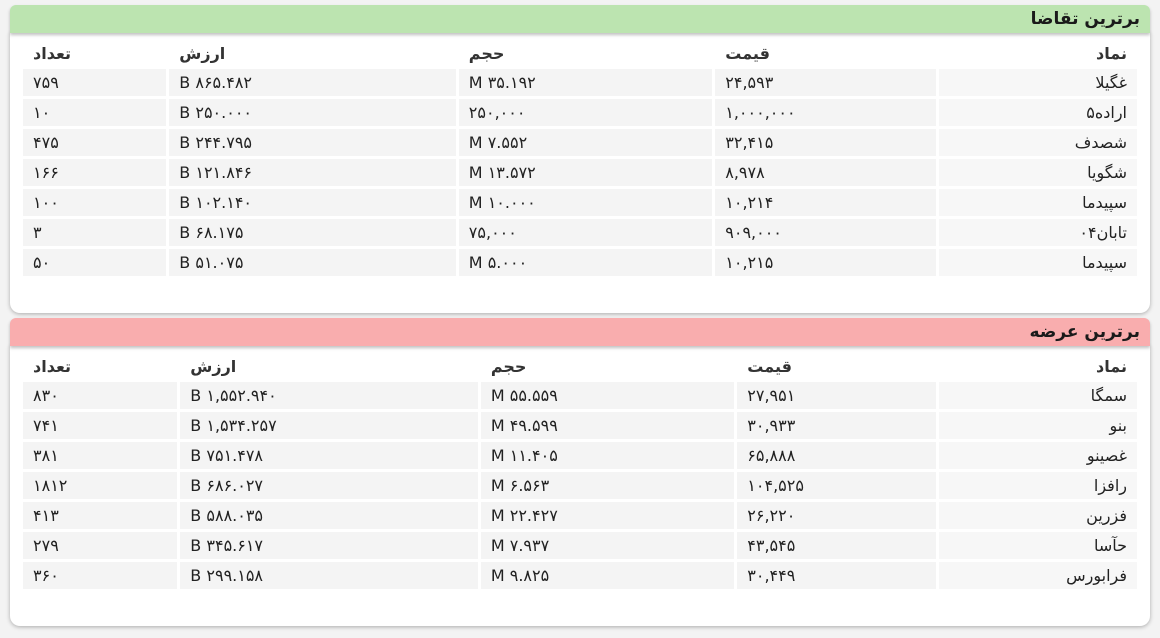  I want to click on table-row: شصدف ۳۲,۴۱۵ ۷.۵۵۲ M ۲۴۴.۷۹۵ B ۴۷۵, so click(580, 142).